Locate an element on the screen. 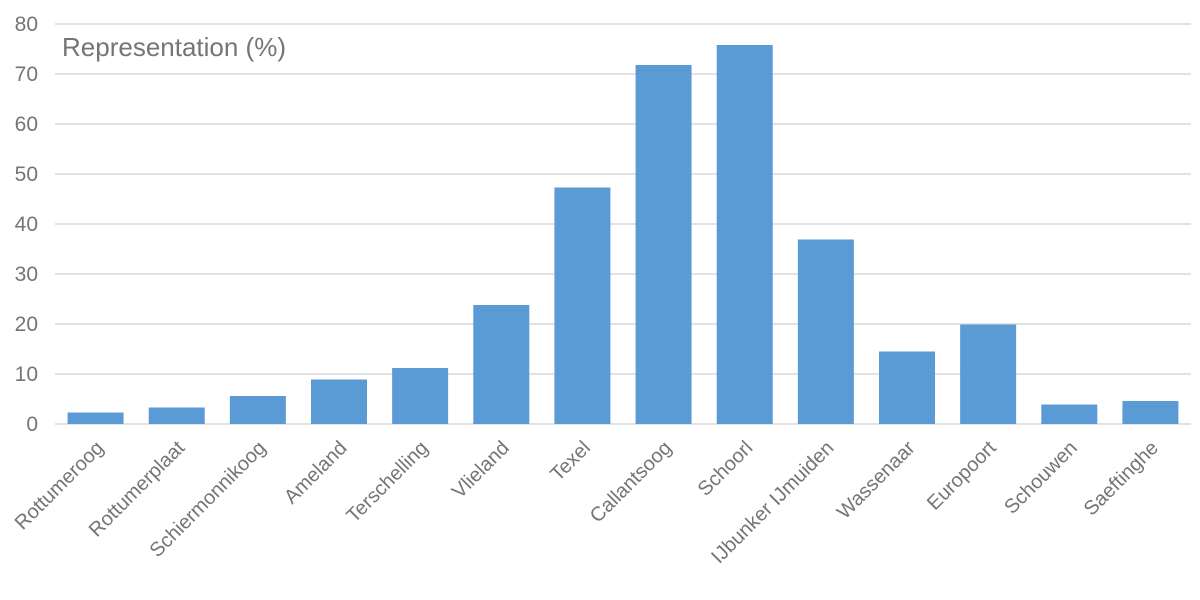 The width and height of the screenshot is (1200, 600). y-tick-label: 50 is located at coordinates (26, 174).